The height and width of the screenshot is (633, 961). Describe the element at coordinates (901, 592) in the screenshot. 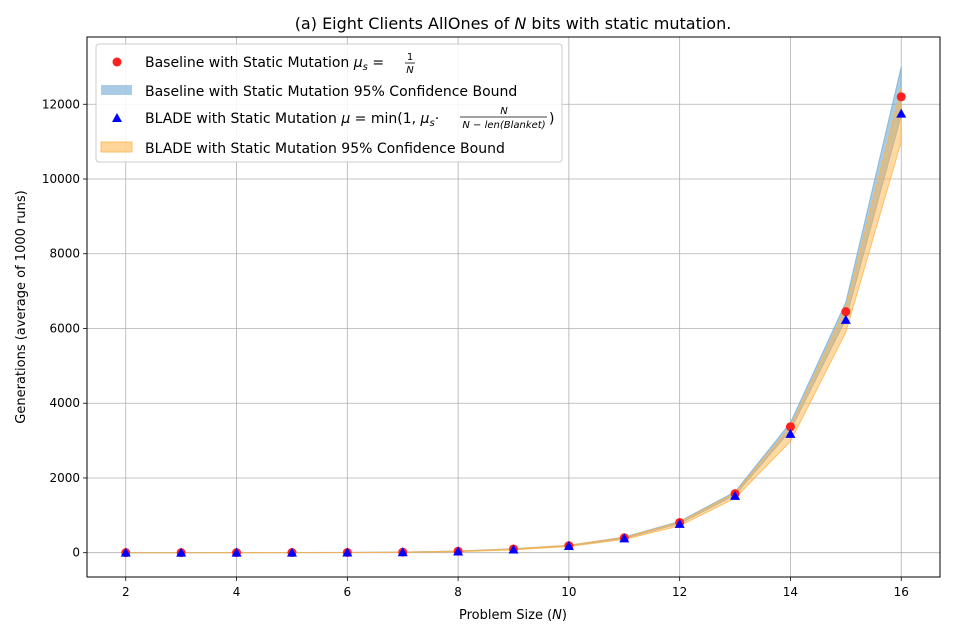

I see `x-tick-label: 16` at that location.